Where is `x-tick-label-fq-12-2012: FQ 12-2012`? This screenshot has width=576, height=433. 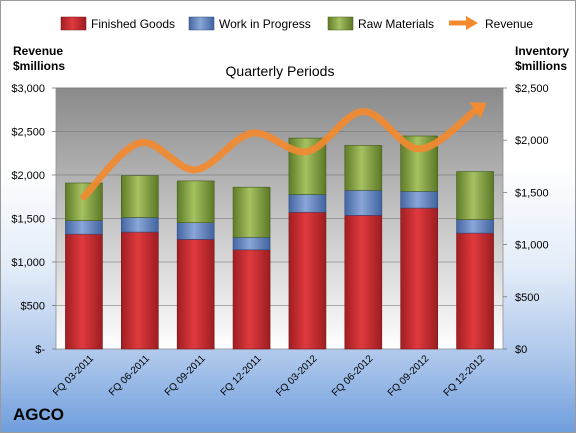
x-tick-label-fq-12-2012: FQ 12-2012 is located at coordinates (465, 376).